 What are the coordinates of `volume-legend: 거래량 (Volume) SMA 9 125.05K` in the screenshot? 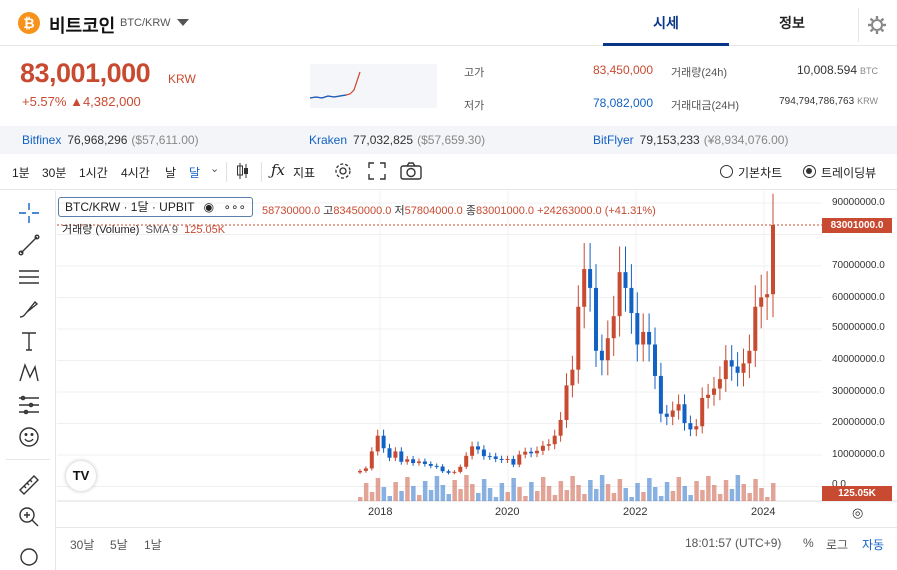 It's located at (144, 230).